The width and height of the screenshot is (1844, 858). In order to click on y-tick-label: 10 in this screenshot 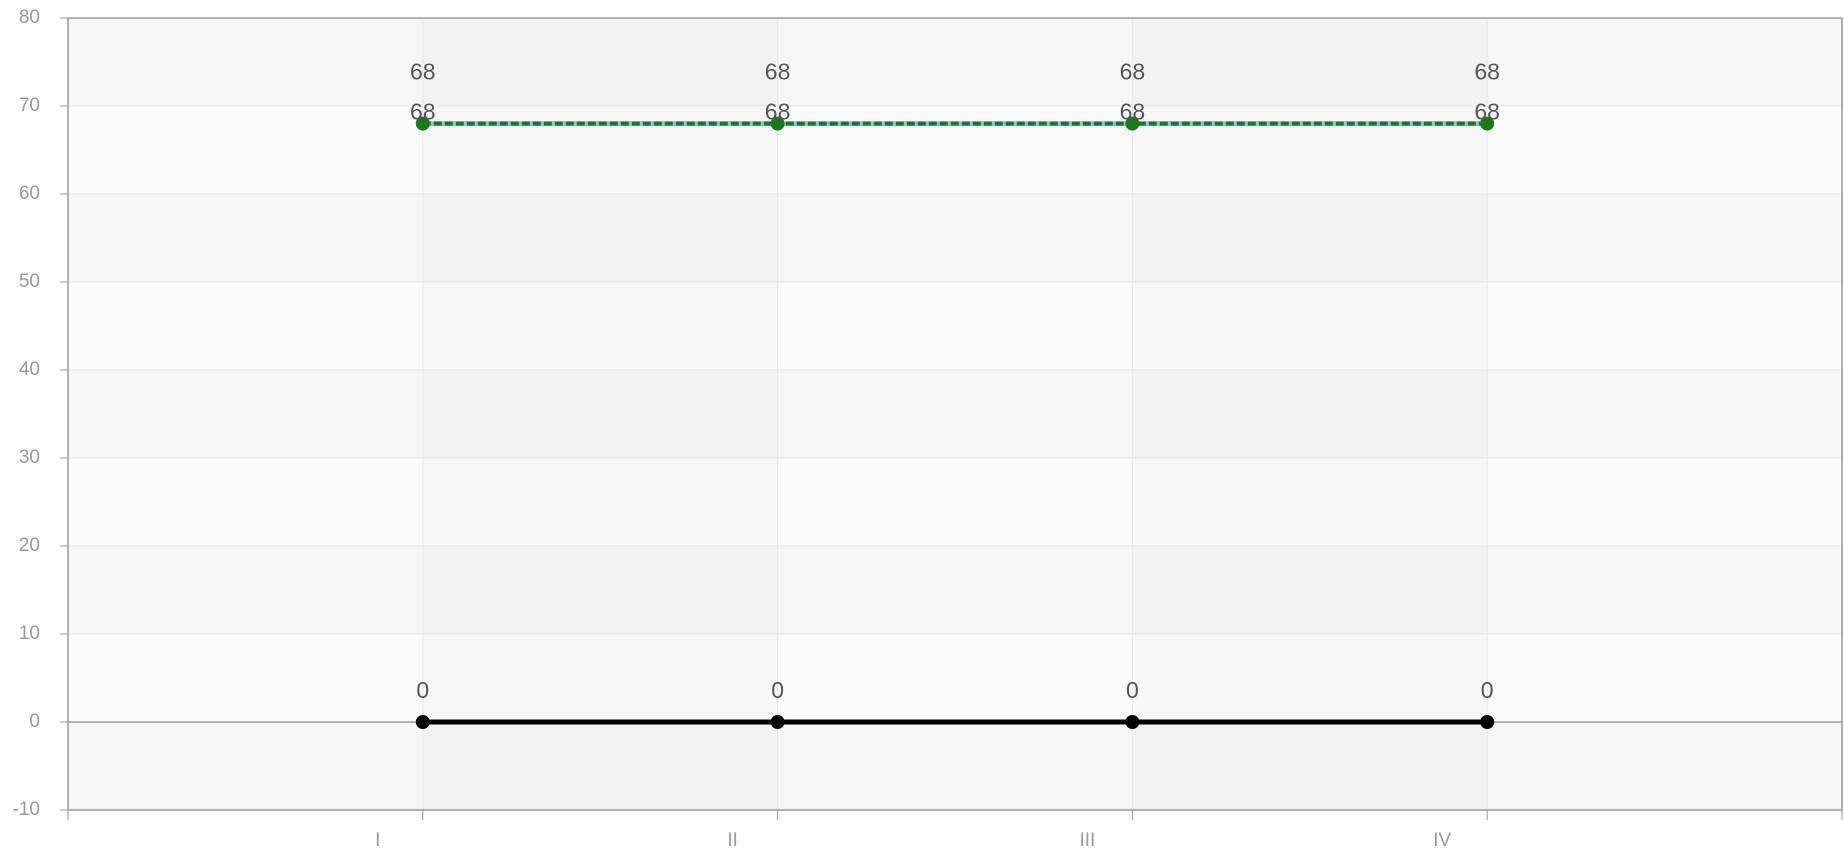, I will do `click(29, 633)`.